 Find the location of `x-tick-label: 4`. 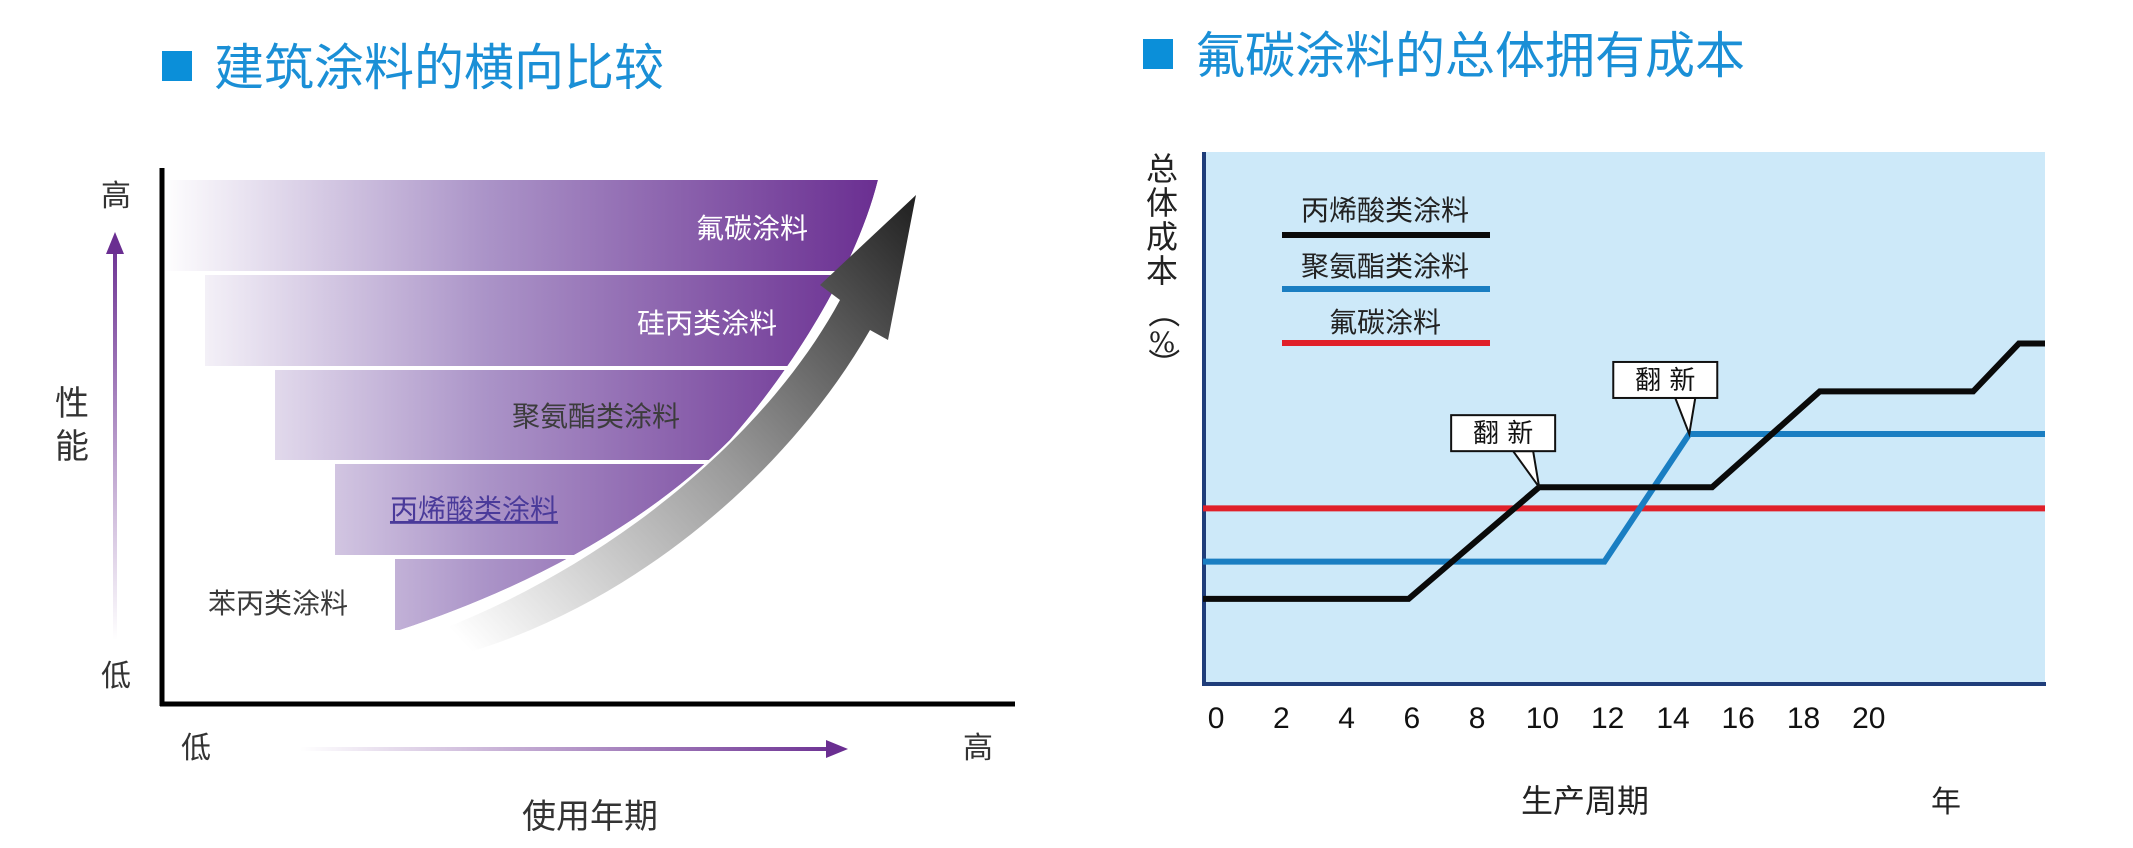

x-tick-label: 4 is located at coordinates (1346, 718).